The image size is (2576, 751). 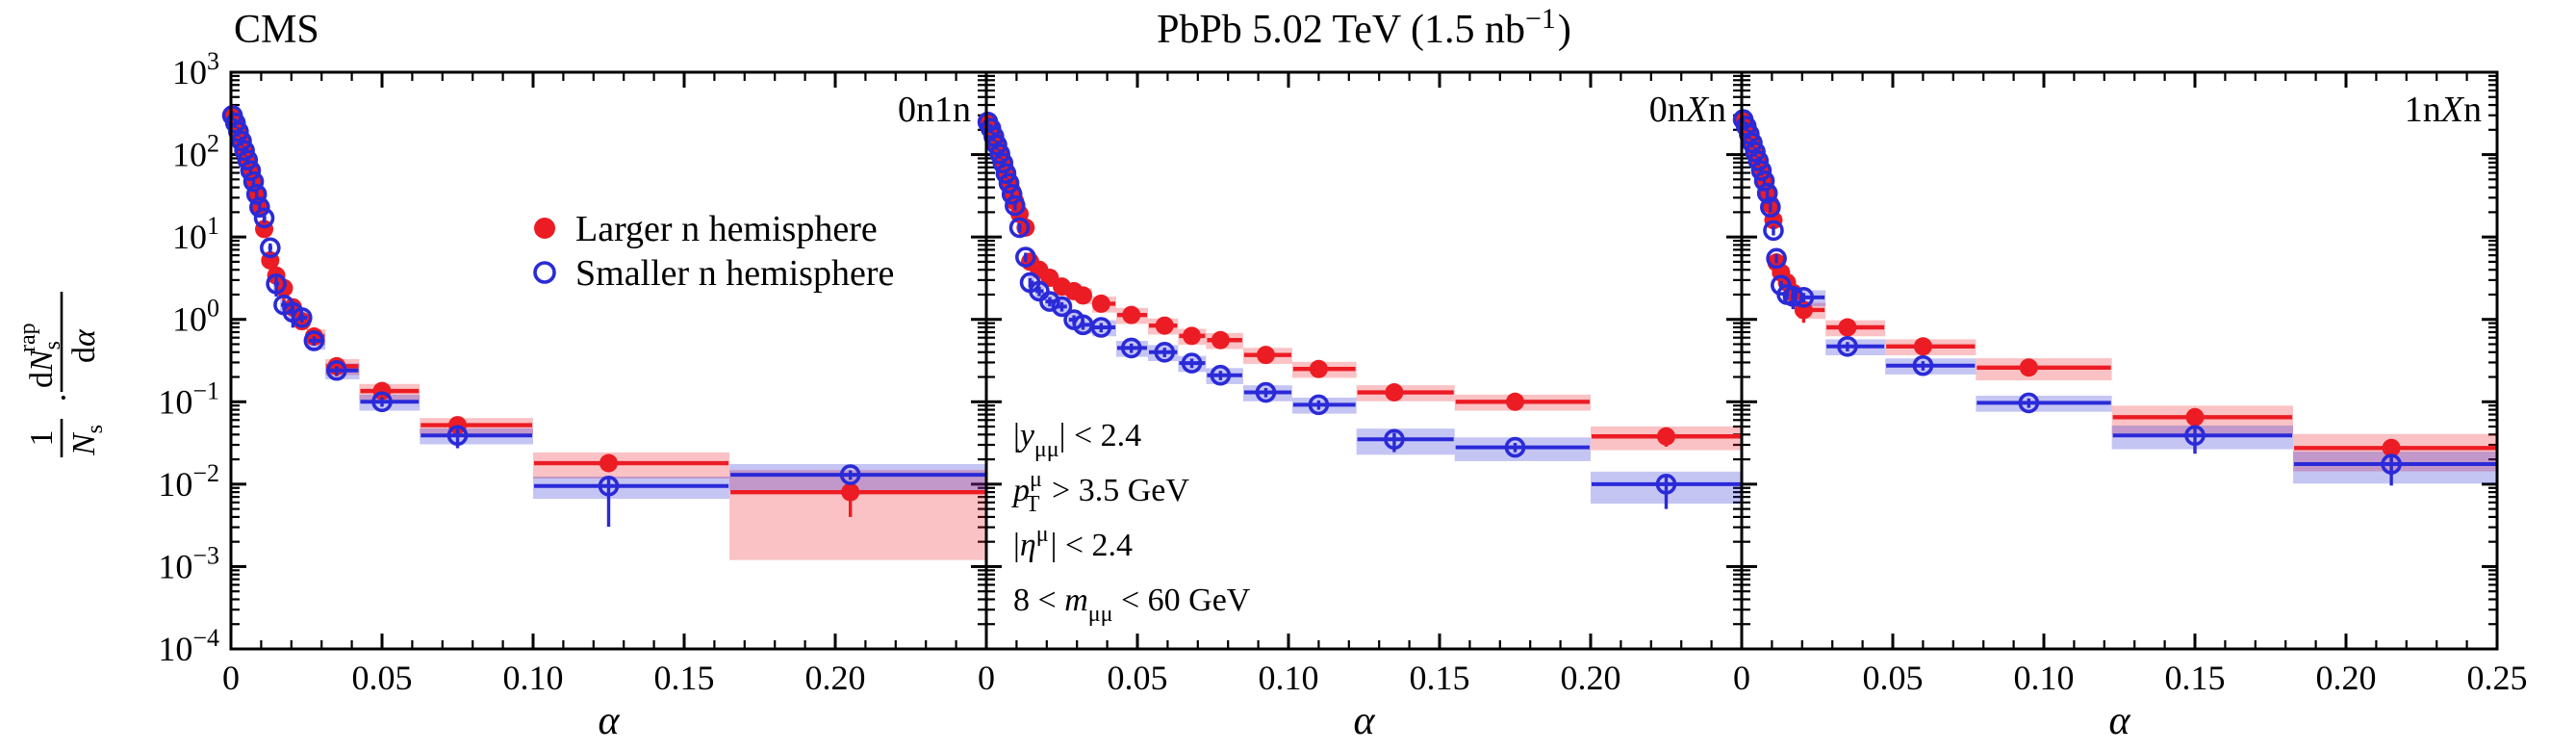 I want to click on svg-text: dα, so click(x=84, y=345).